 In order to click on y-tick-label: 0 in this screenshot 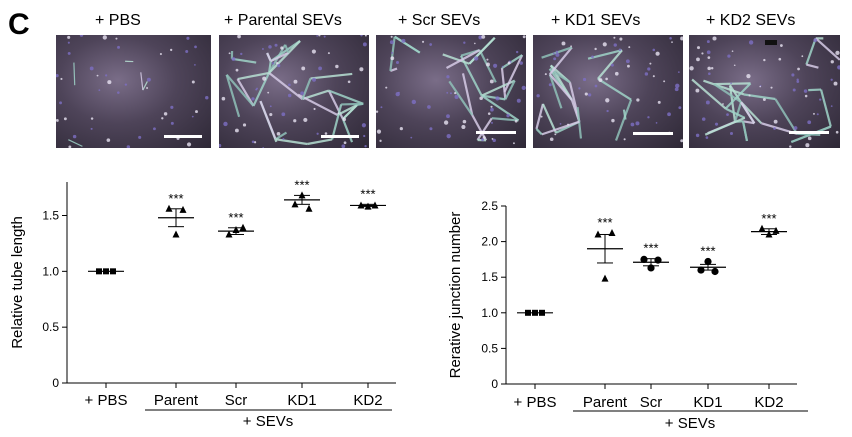, I will do `click(55, 383)`.